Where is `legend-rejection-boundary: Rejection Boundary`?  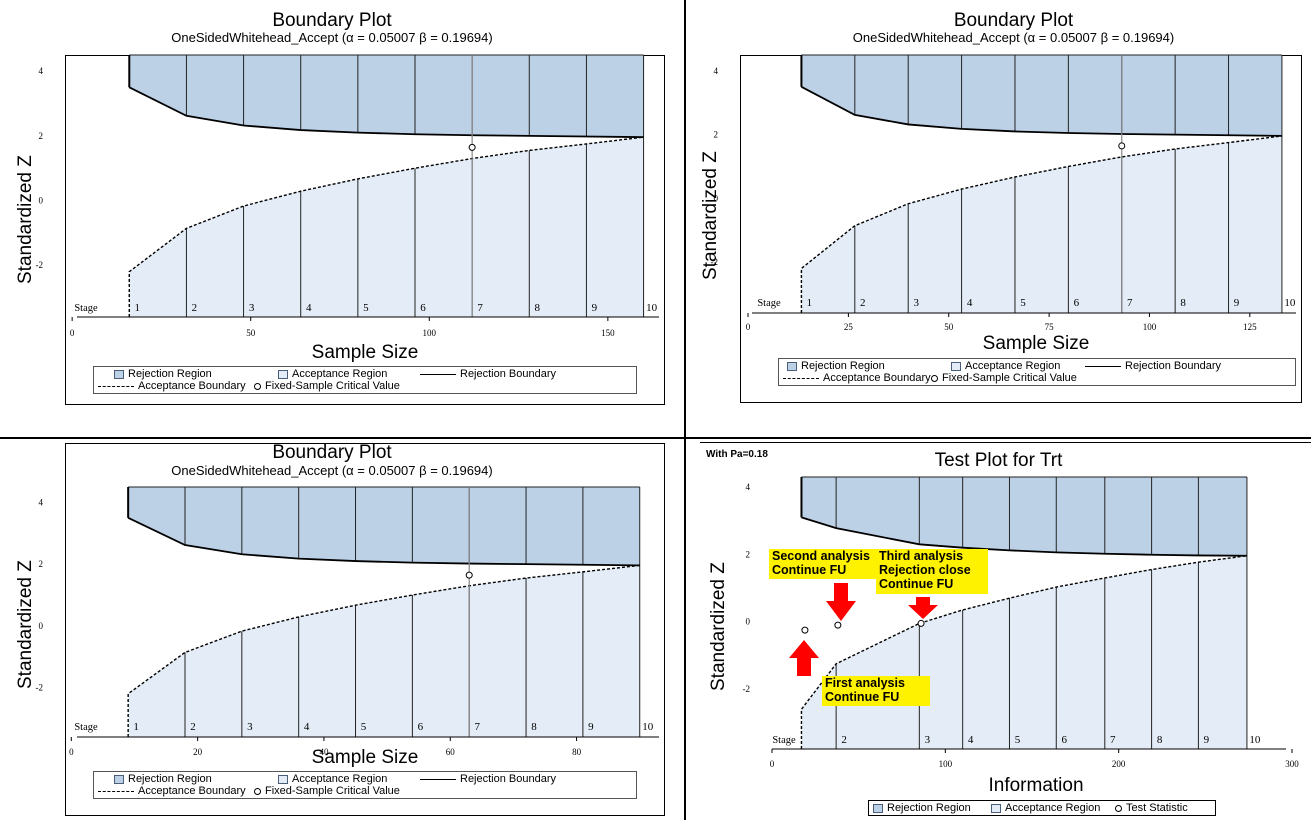
legend-rejection-boundary: Rejection Boundary is located at coordinates (488, 374).